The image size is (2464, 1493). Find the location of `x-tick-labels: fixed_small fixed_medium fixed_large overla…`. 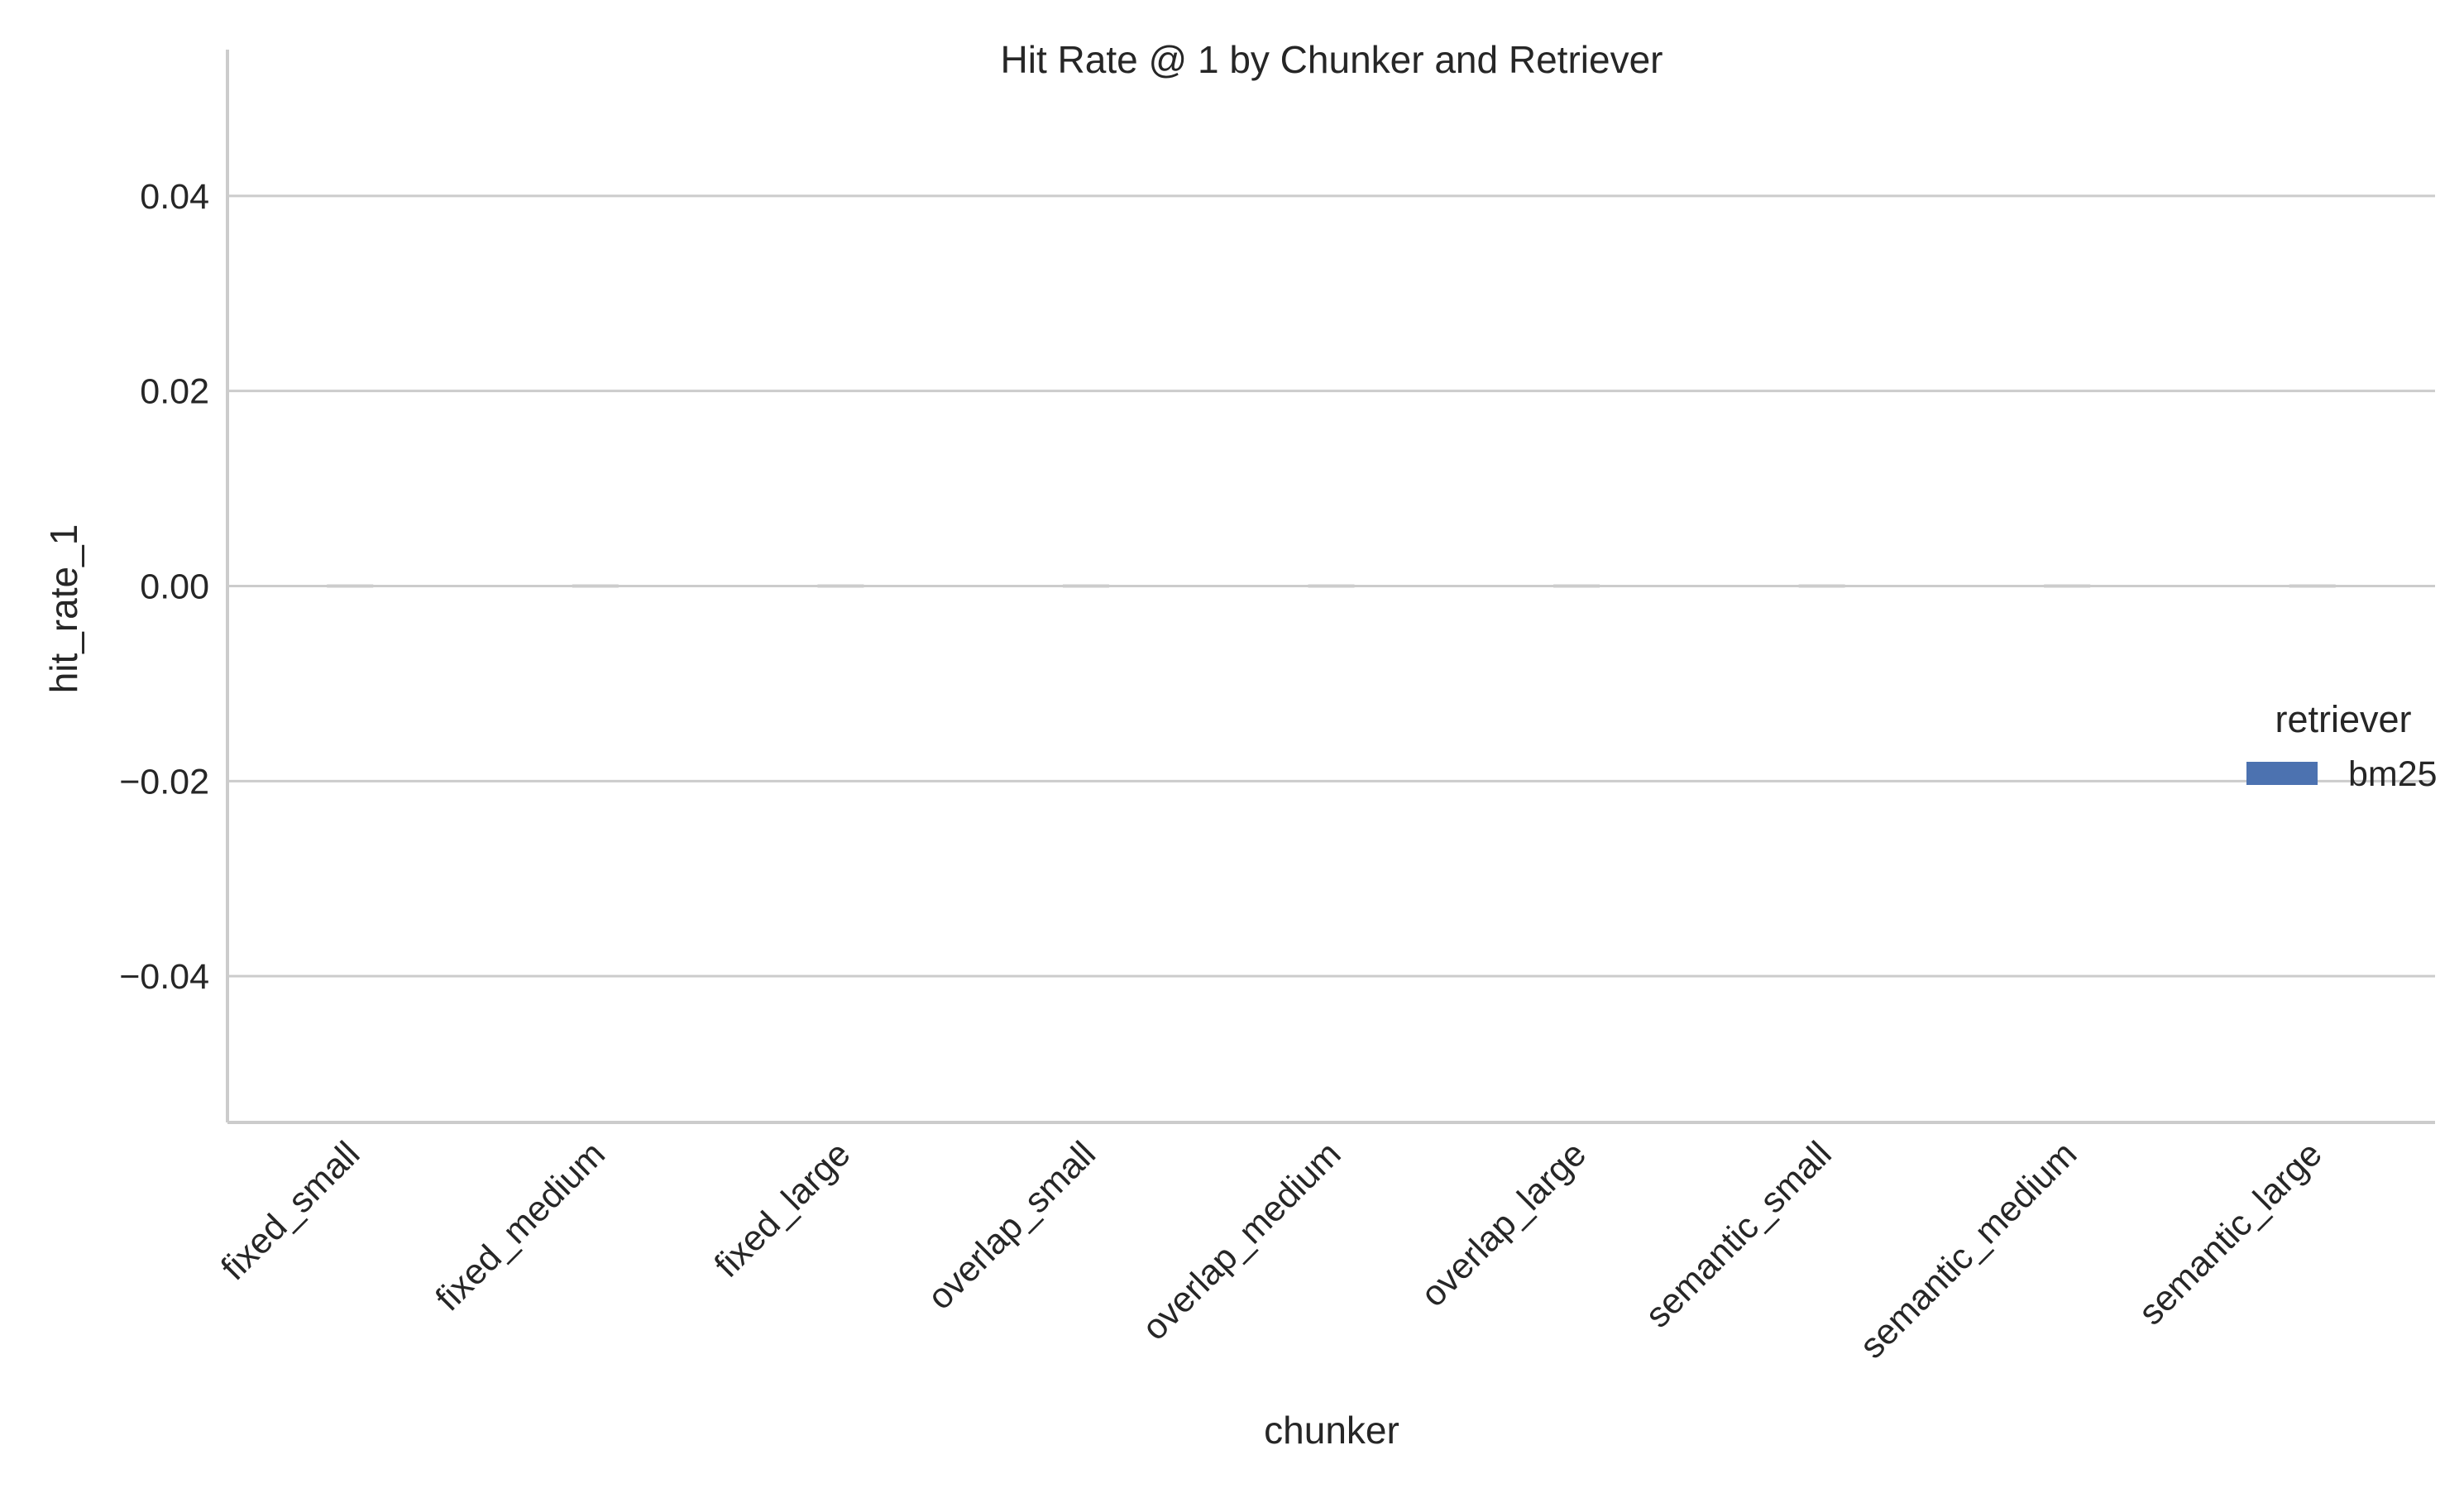

x-tick-labels: fixed_small fixed_medium fixed_large overla… is located at coordinates (1271, 1250).